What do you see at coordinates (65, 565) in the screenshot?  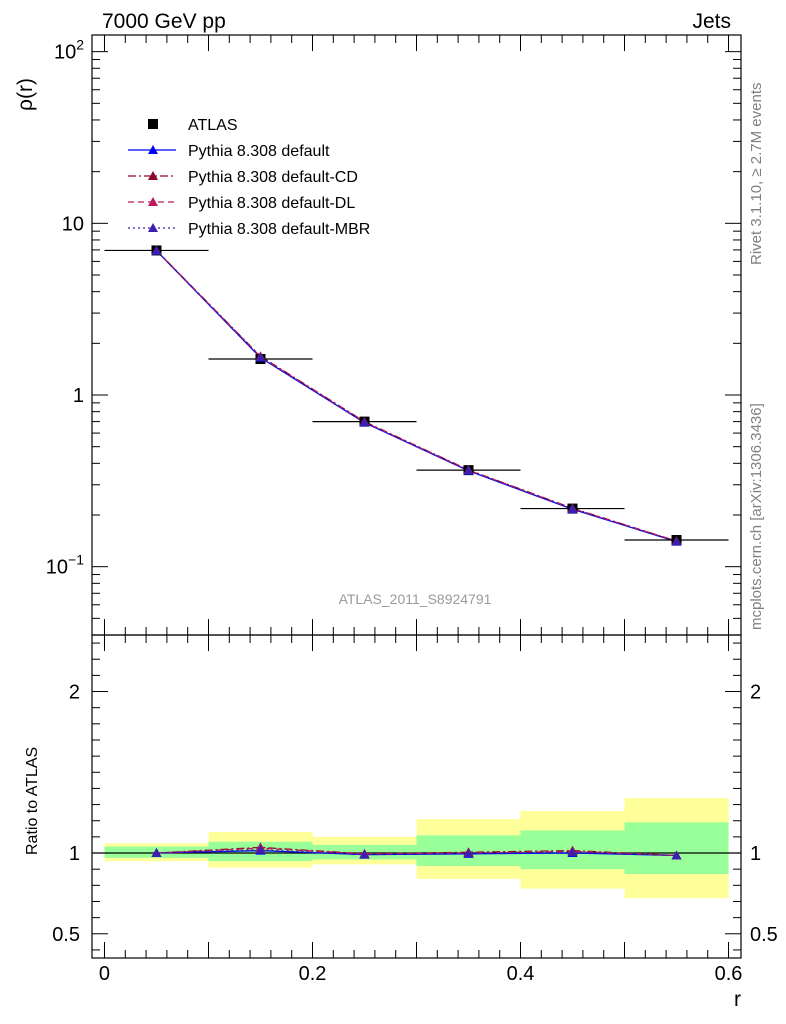 I see `y-tick-label: 10⁻¹` at bounding box center [65, 565].